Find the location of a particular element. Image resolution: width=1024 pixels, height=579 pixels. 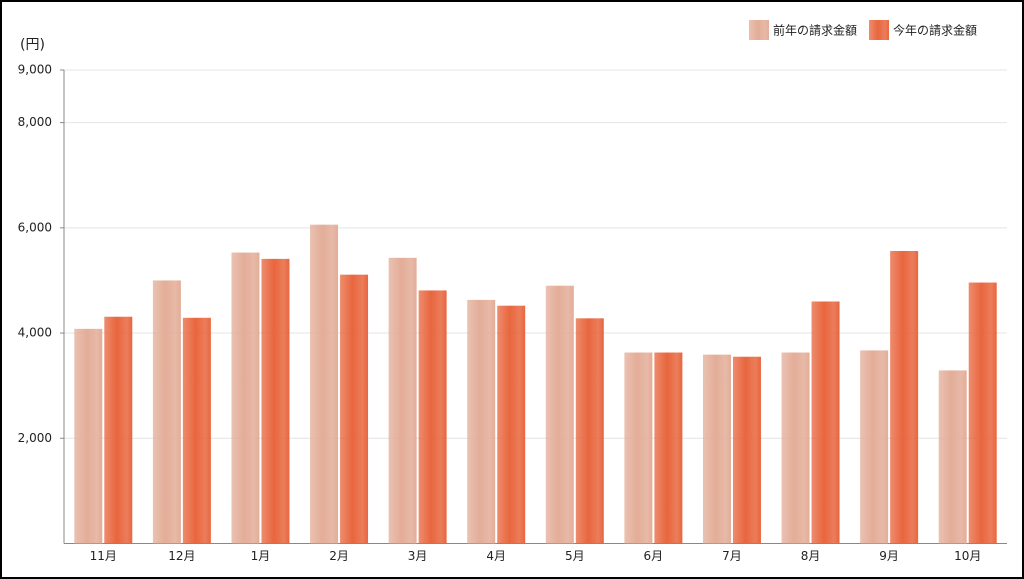

y-tick-label: 6,000 is located at coordinates (35, 227).